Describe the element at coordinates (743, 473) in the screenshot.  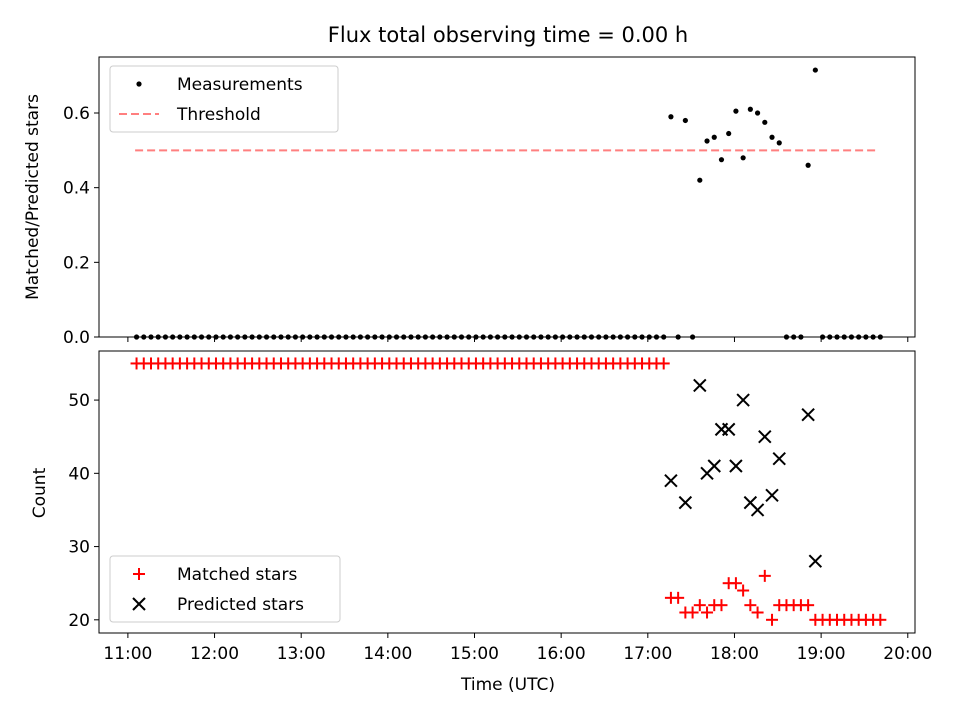
I see `predicted-stars-series` at that location.